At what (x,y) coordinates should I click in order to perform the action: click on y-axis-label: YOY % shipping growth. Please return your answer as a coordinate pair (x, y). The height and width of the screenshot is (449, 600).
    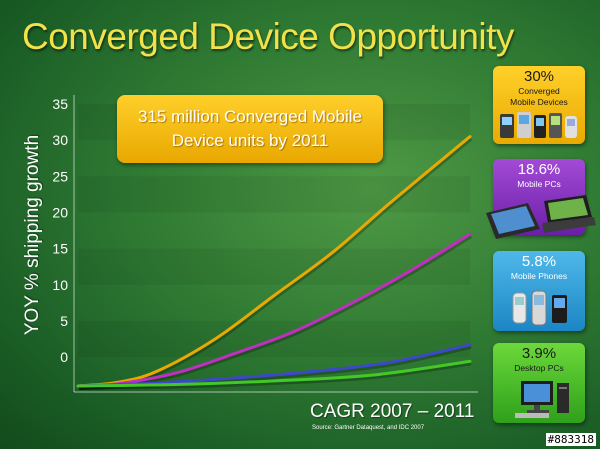
    Looking at the image, I should click on (32, 235).